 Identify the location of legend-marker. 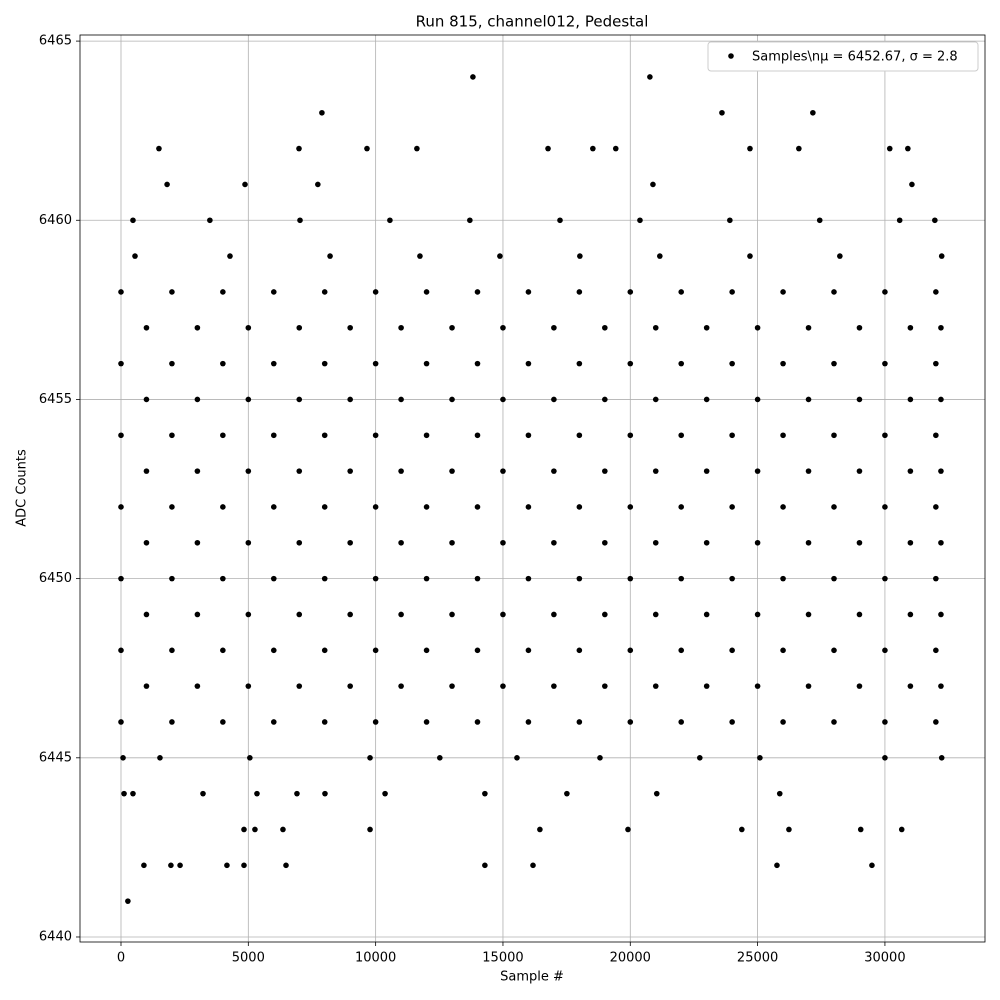
(731, 56).